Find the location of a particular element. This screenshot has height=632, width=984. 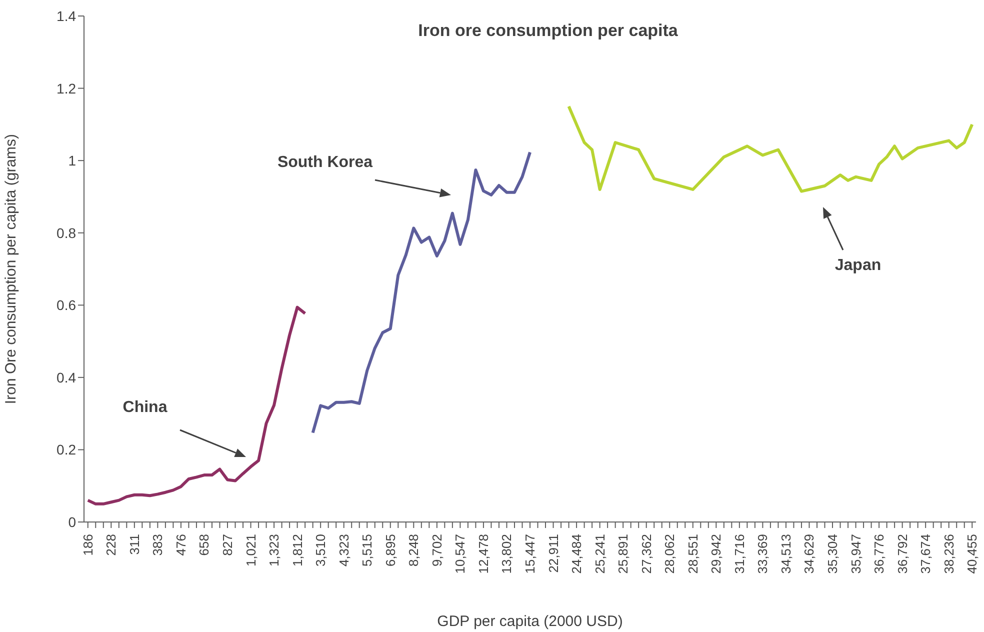

y-tick-label: 0.2 is located at coordinates (66, 450).